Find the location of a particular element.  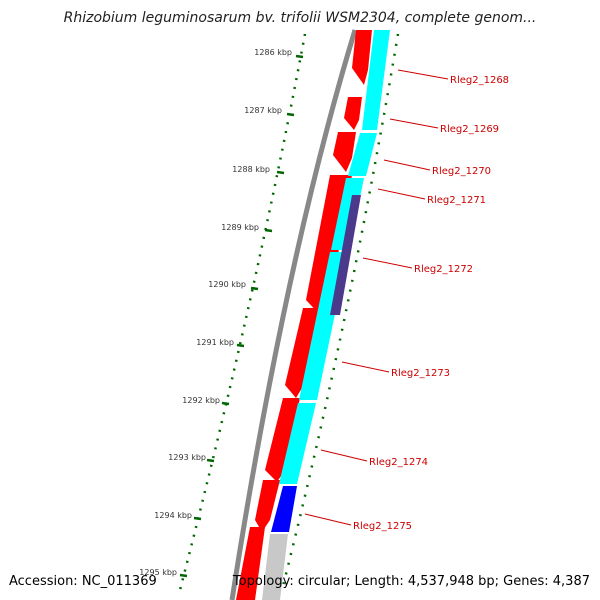

gene-label: Rleg2_1270 is located at coordinates (461, 171).